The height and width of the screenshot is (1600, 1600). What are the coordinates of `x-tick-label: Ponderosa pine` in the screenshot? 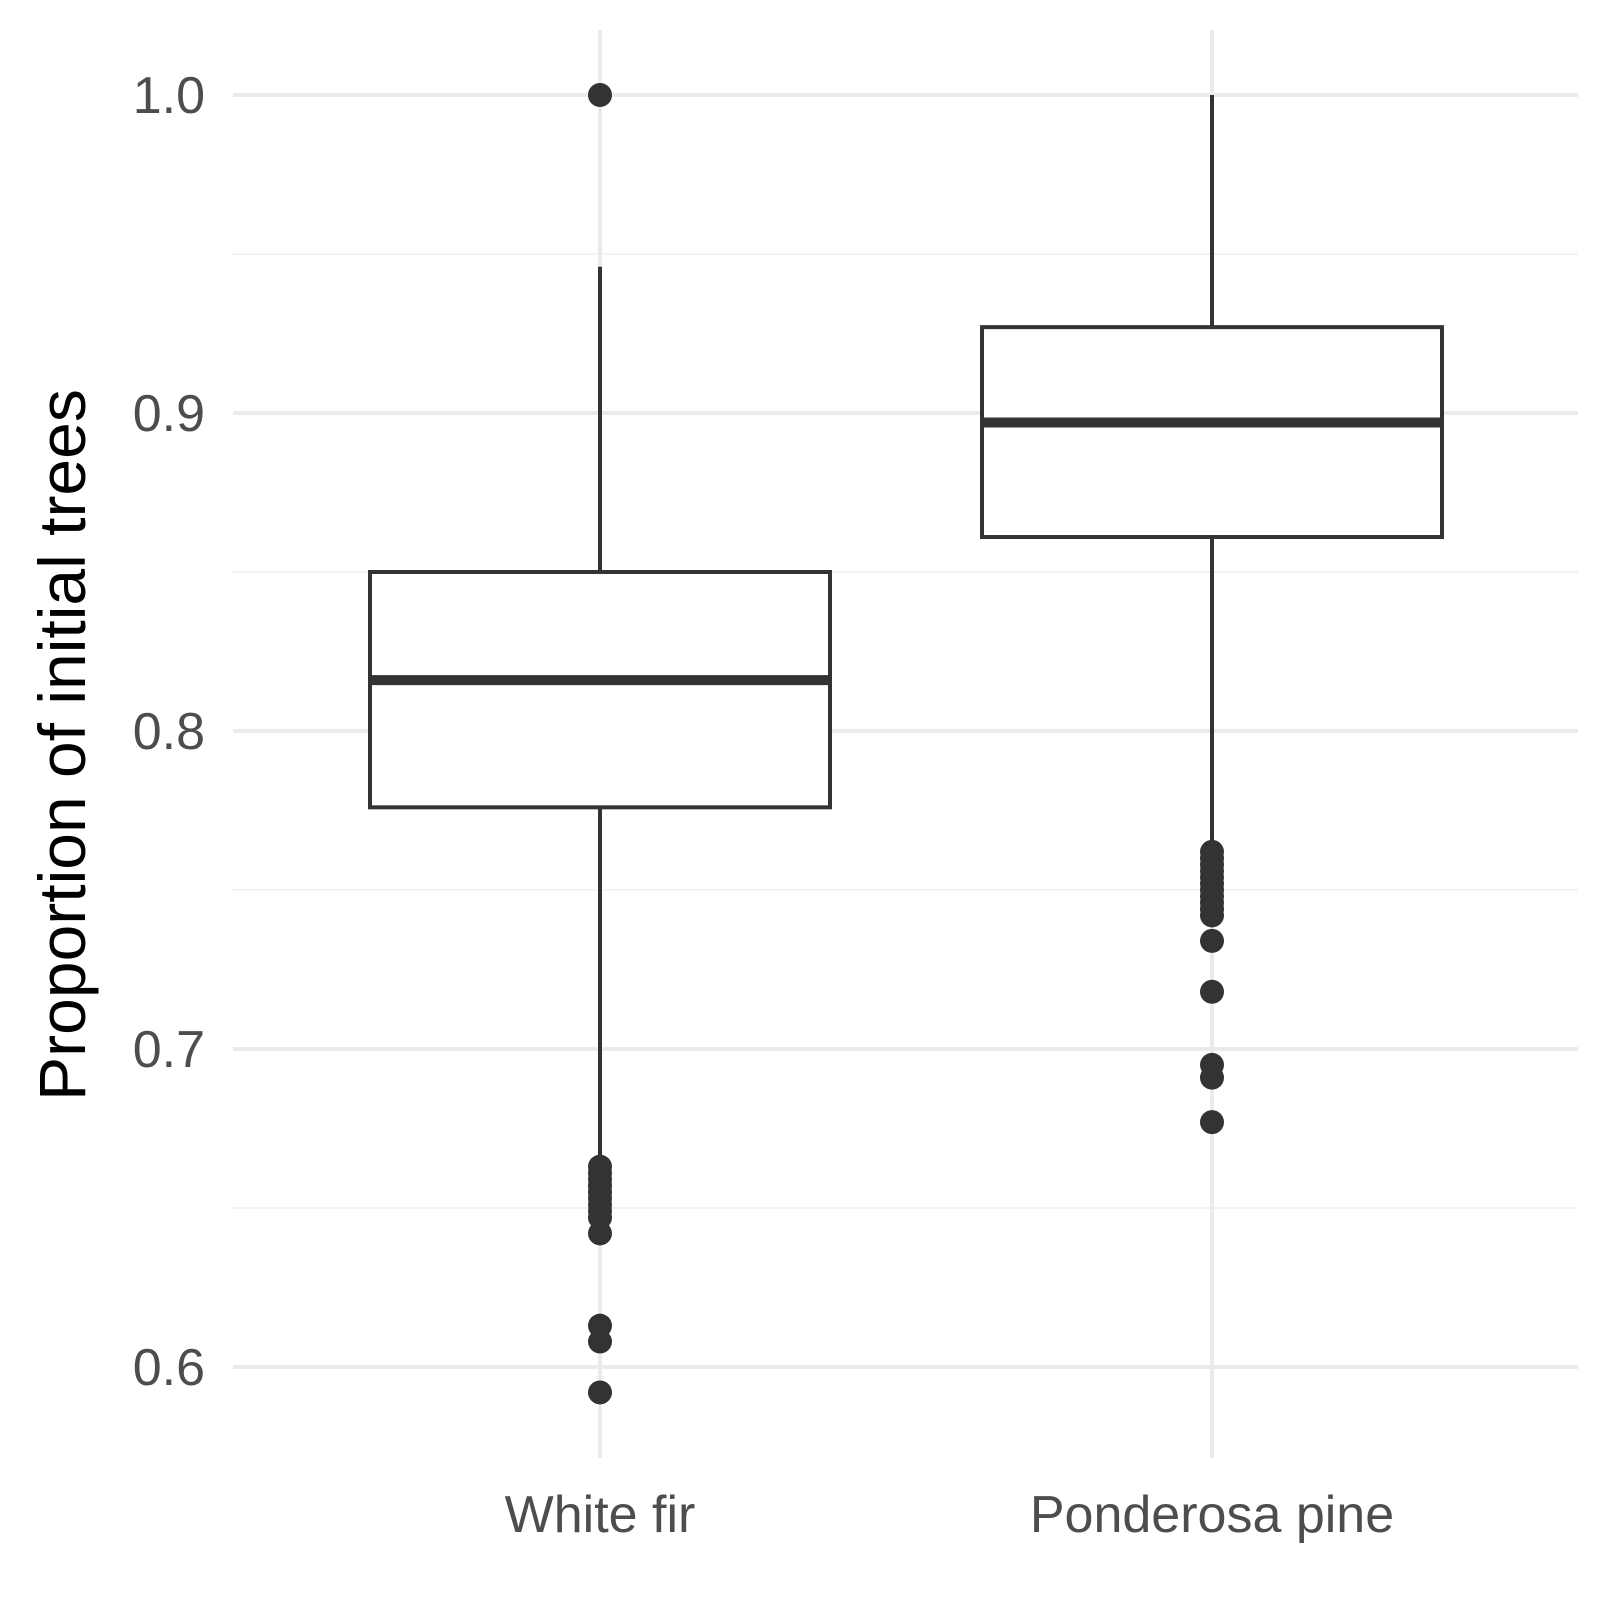 It's located at (1212, 1515).